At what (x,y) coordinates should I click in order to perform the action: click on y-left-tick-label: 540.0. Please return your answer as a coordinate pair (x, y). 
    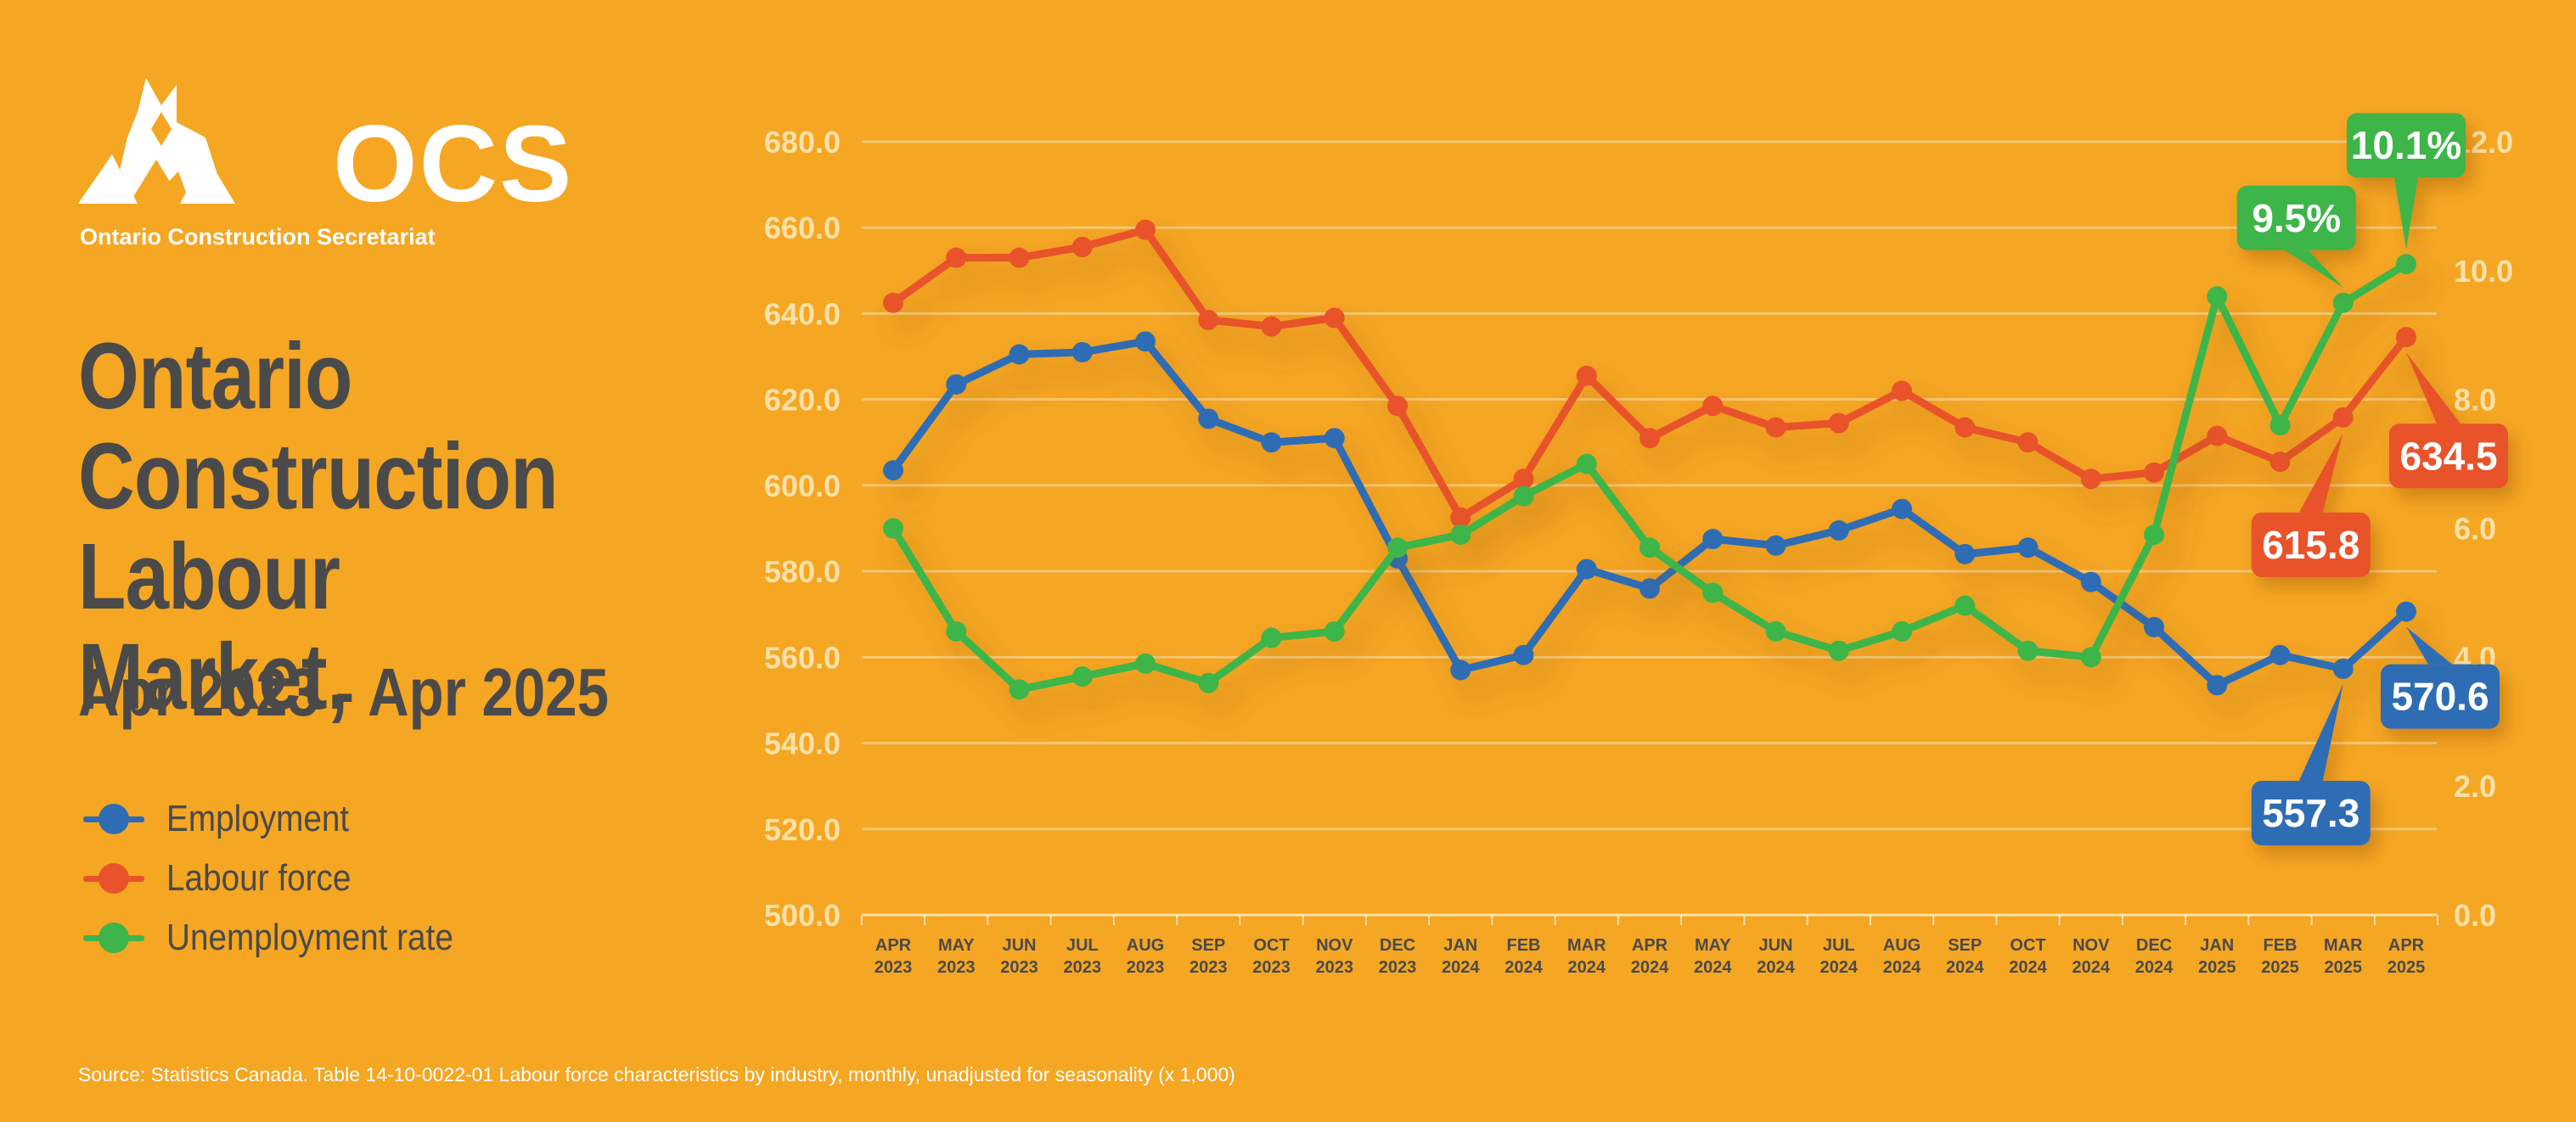
    Looking at the image, I should click on (802, 743).